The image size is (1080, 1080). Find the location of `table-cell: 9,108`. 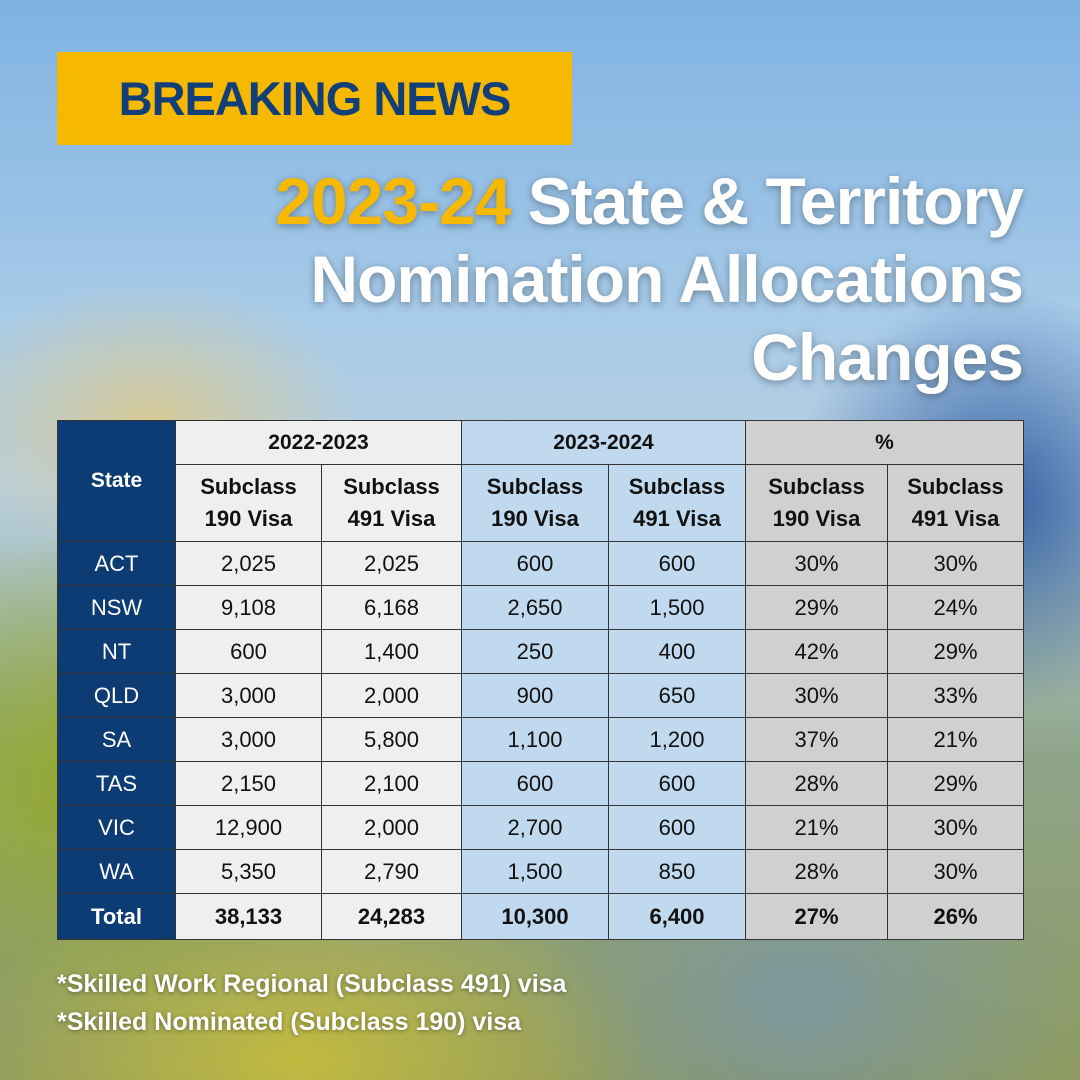

table-cell: 9,108 is located at coordinates (248, 607).